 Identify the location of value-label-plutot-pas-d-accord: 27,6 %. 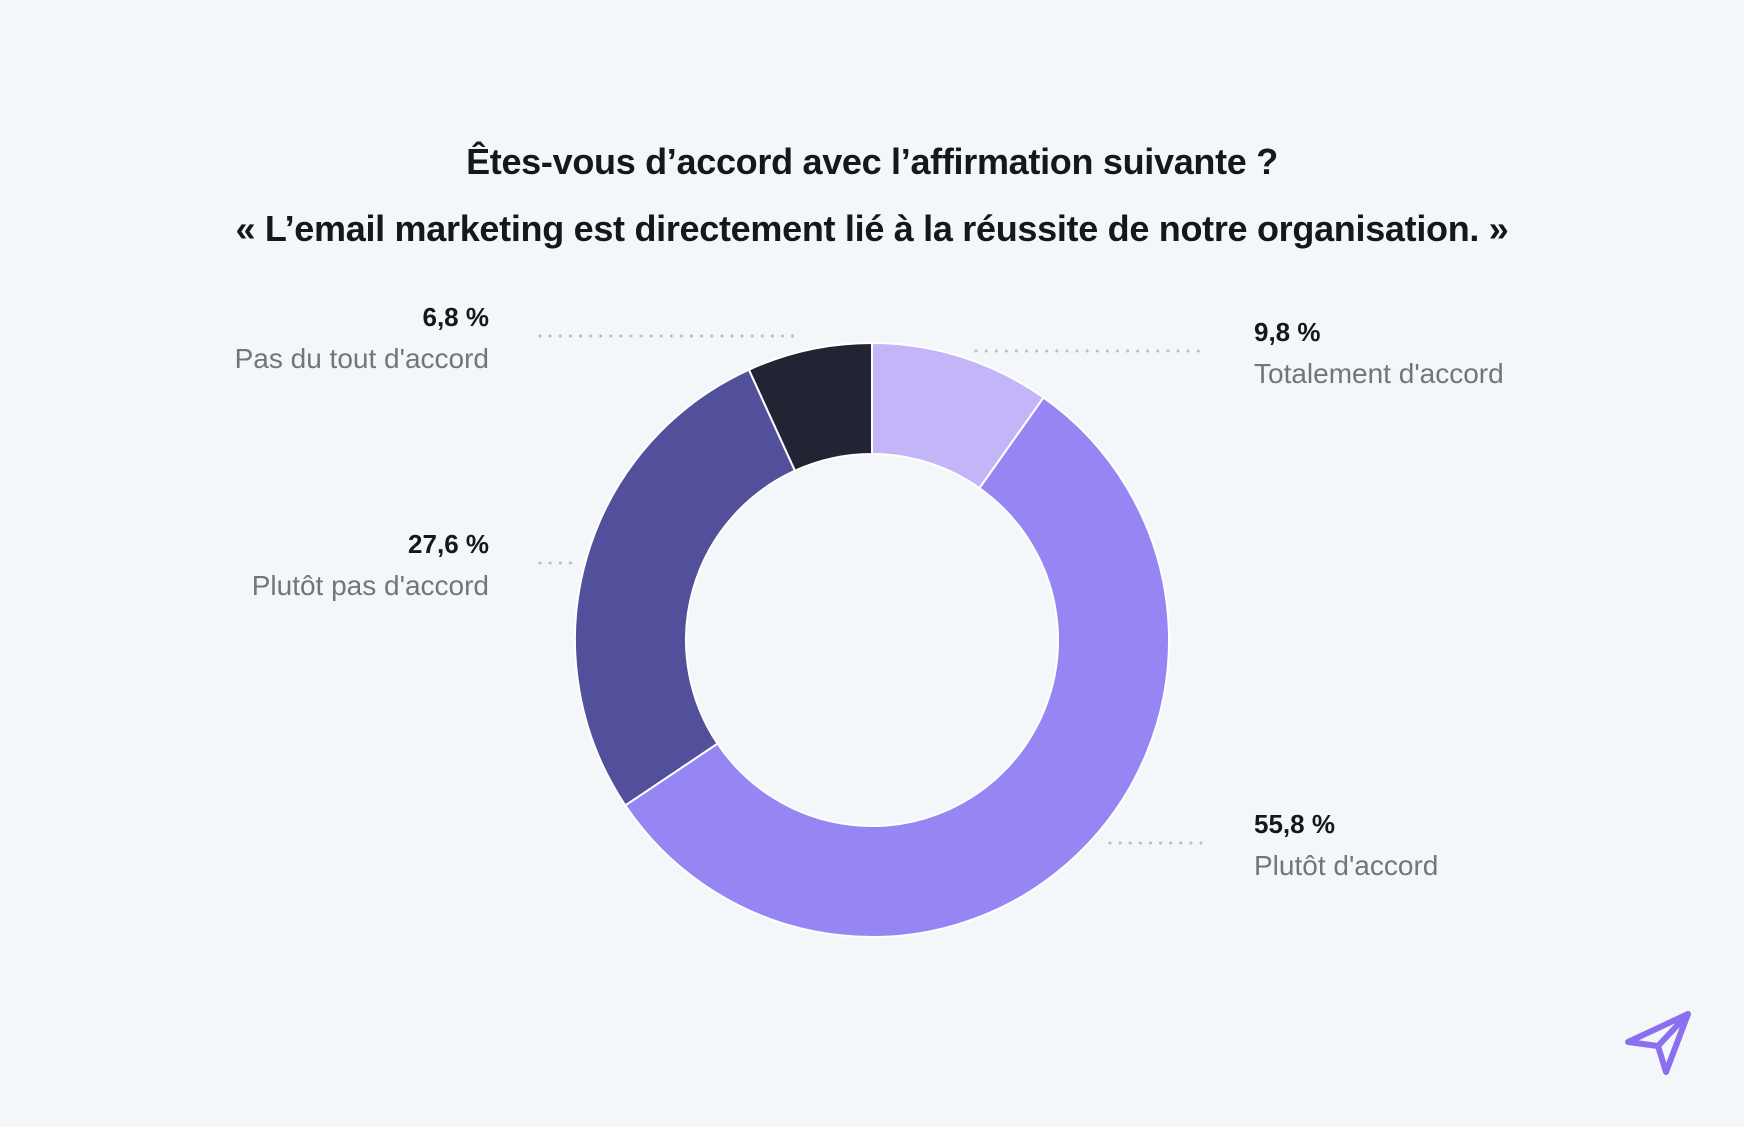
(448, 544).